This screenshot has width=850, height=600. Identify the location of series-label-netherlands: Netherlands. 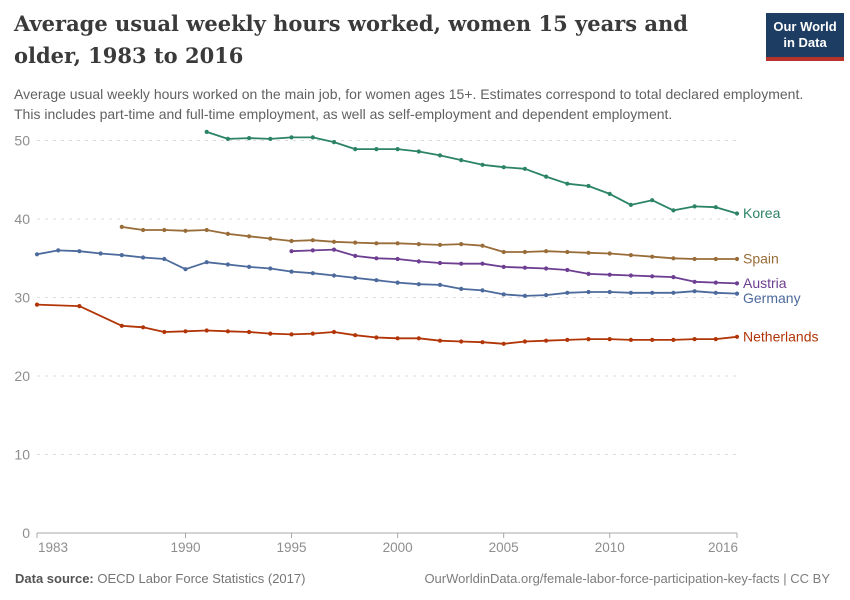
(781, 336).